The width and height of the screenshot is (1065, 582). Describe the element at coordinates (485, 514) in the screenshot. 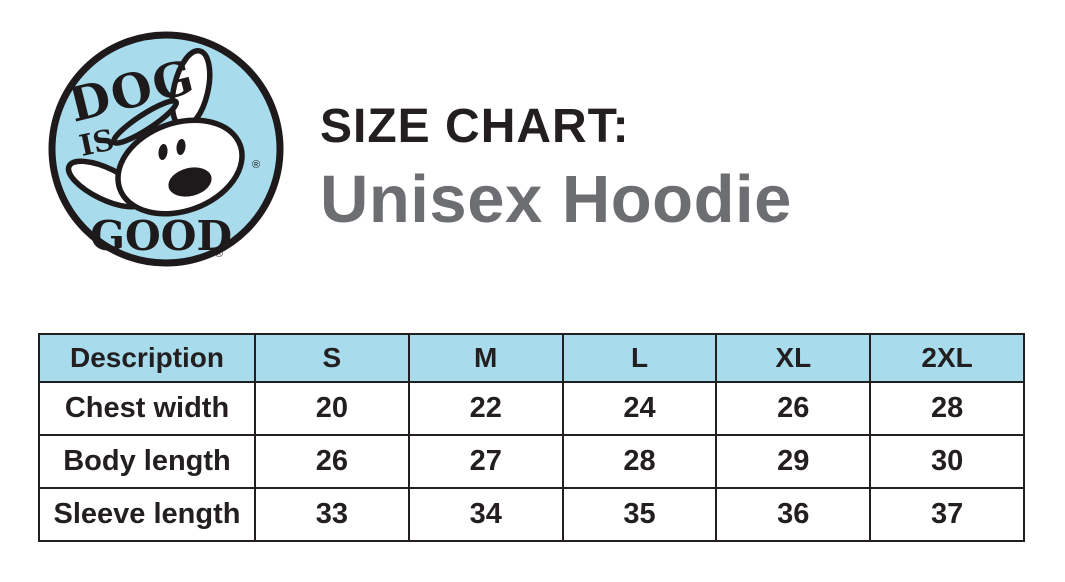

I see `cell-value: 34` at that location.